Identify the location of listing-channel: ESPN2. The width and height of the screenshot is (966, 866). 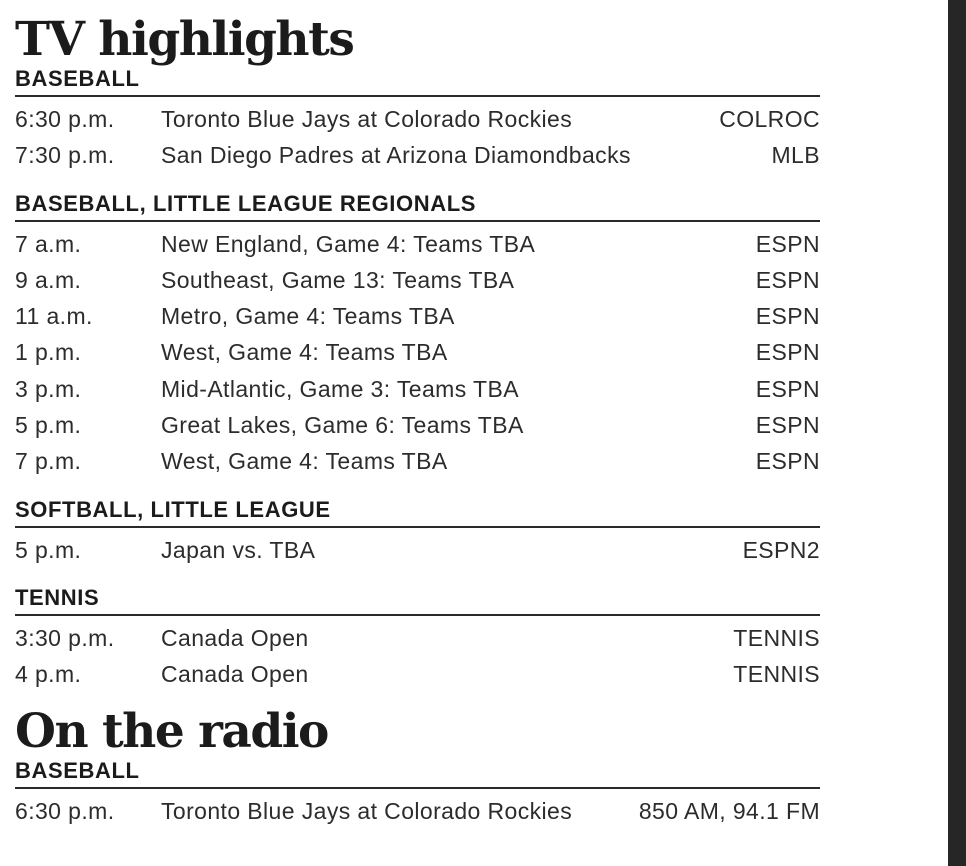
(781, 549).